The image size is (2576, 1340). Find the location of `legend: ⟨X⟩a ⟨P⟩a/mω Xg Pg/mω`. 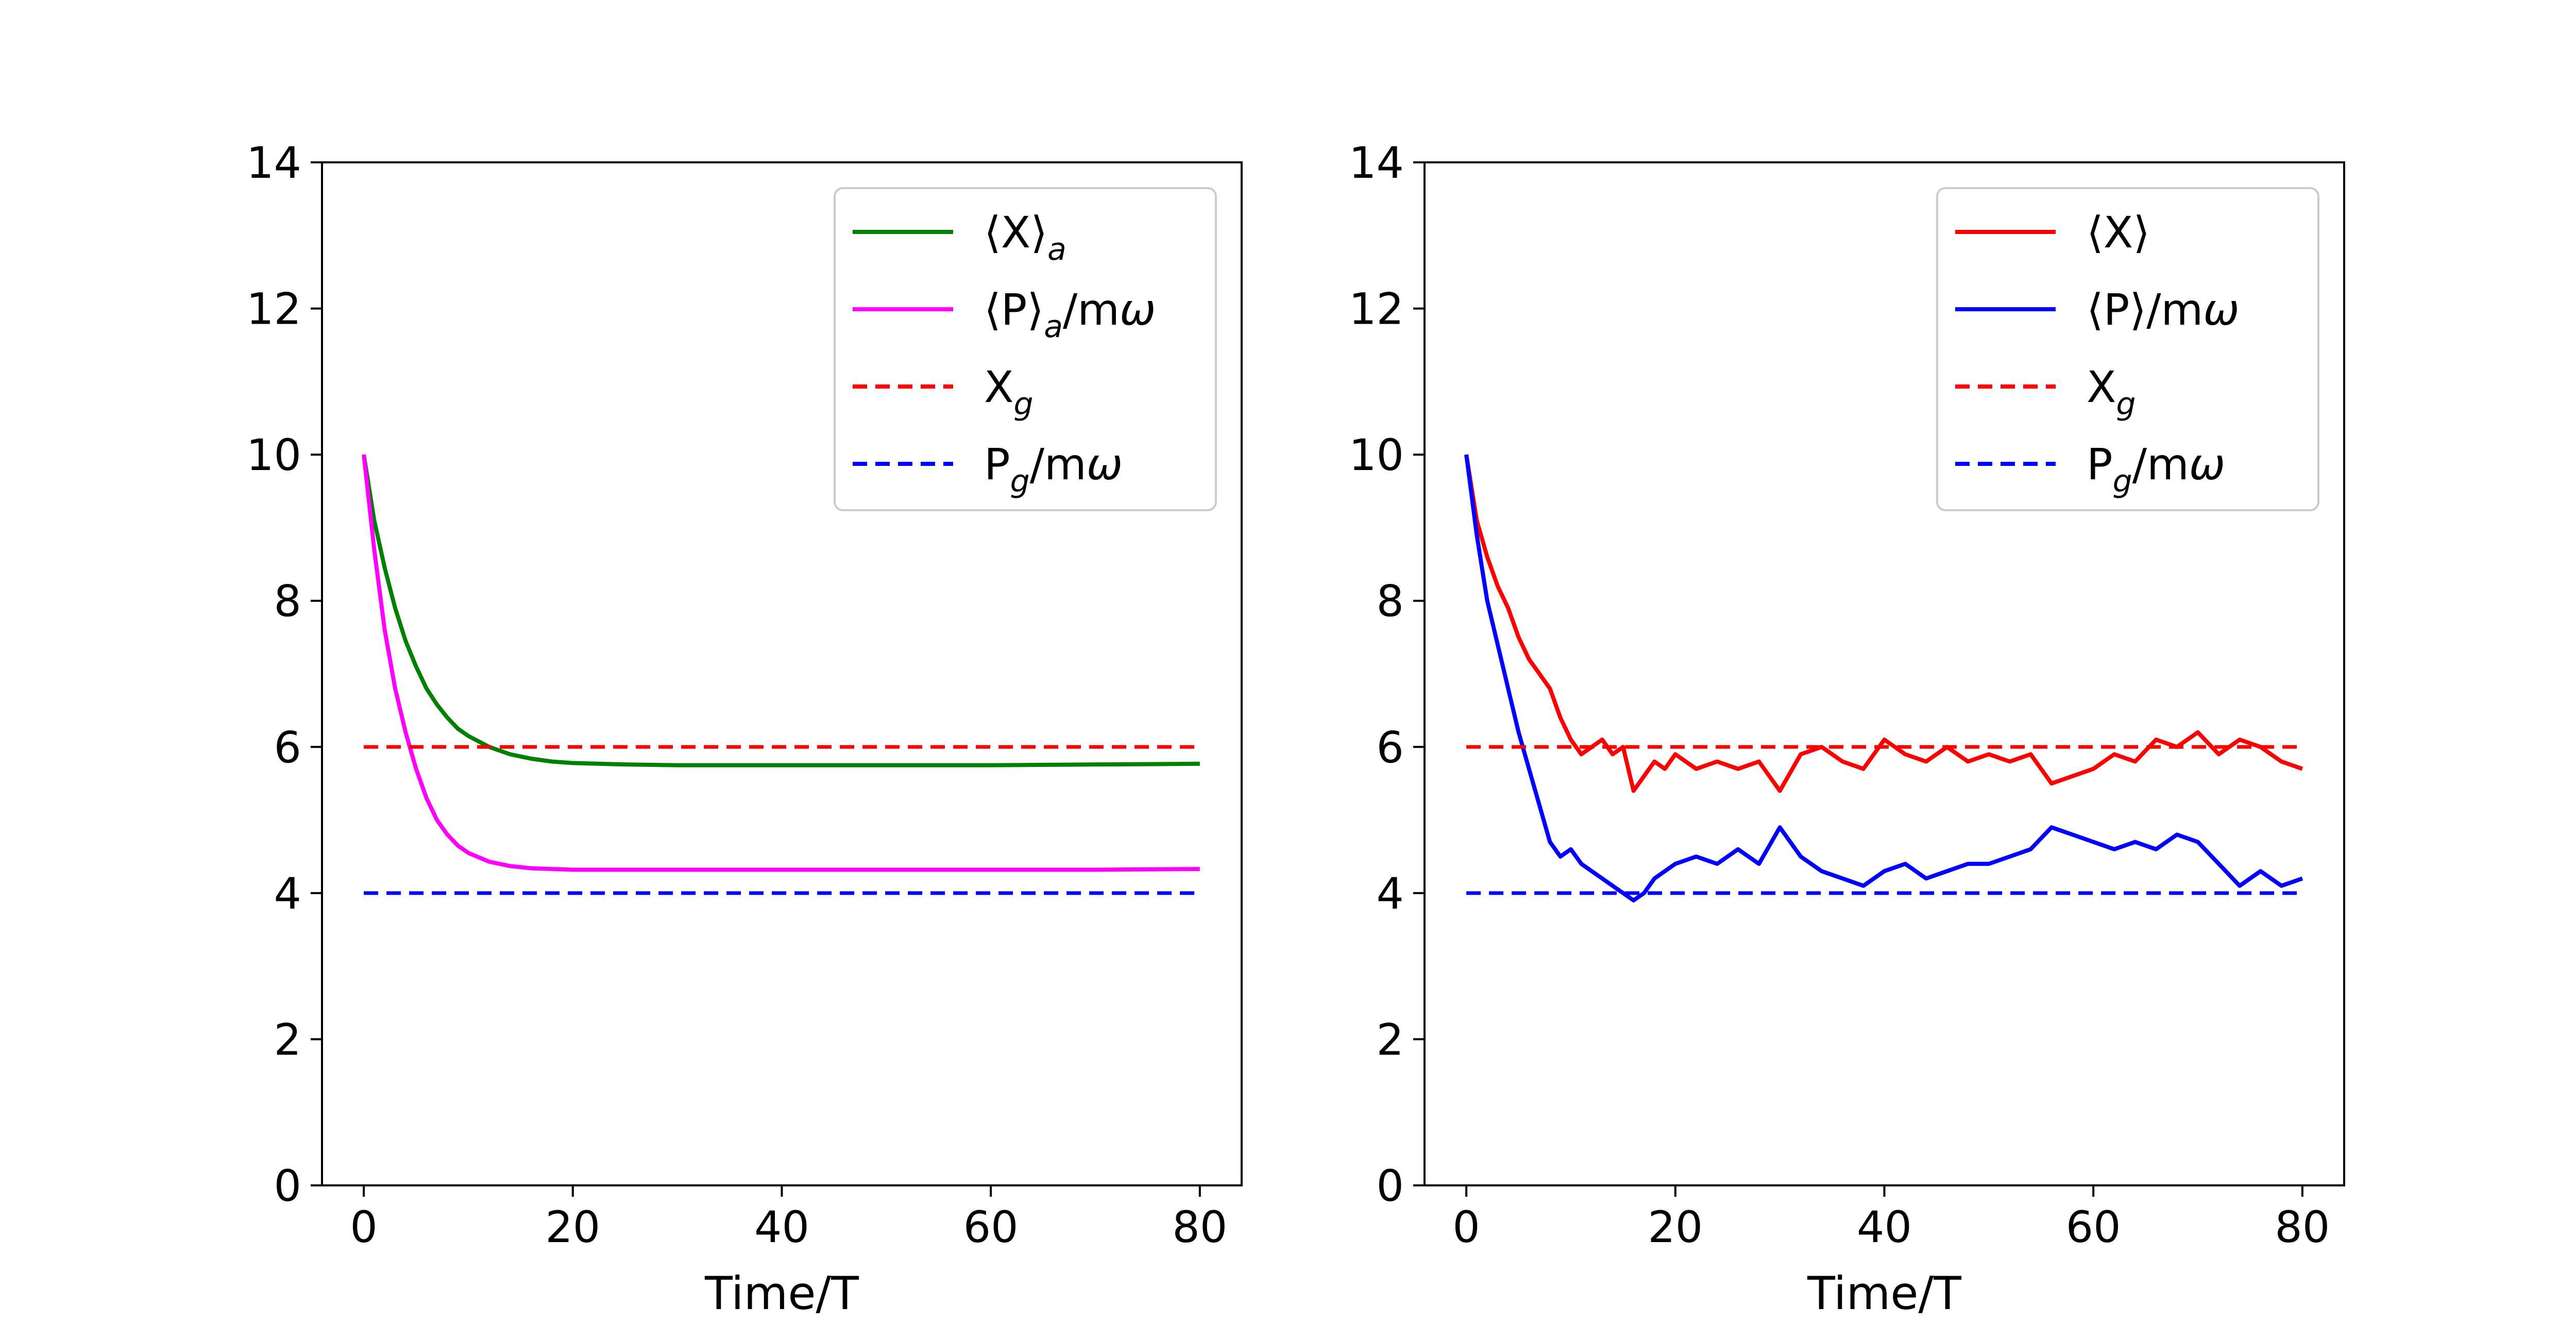

legend: ⟨X⟩a ⟨P⟩a/mω Xg Pg/mω is located at coordinates (1025, 349).